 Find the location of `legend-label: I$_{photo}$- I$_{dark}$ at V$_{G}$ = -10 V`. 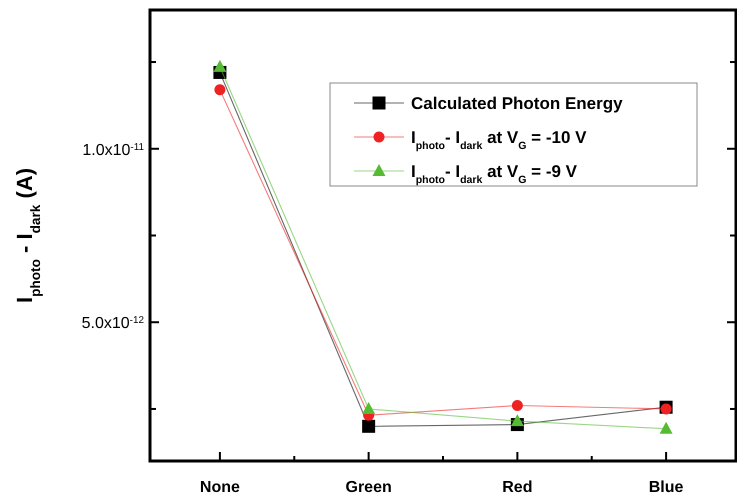

legend-label: I$_{photo}$- I$_{dark}$ at V$_{G}$ = -10 V is located at coordinates (499, 140).